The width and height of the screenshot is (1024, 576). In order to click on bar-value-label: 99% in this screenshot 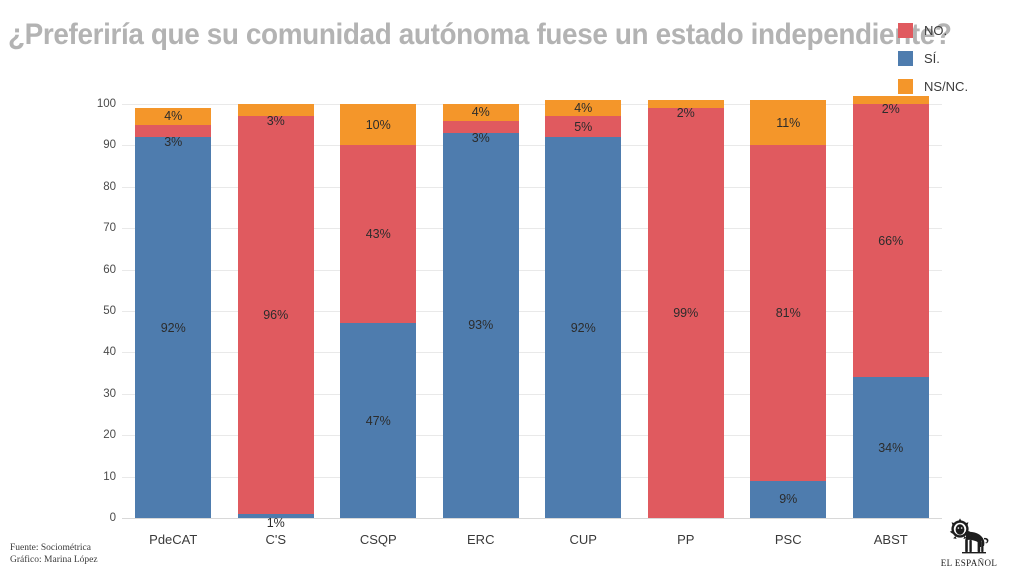, I will do `click(686, 313)`.